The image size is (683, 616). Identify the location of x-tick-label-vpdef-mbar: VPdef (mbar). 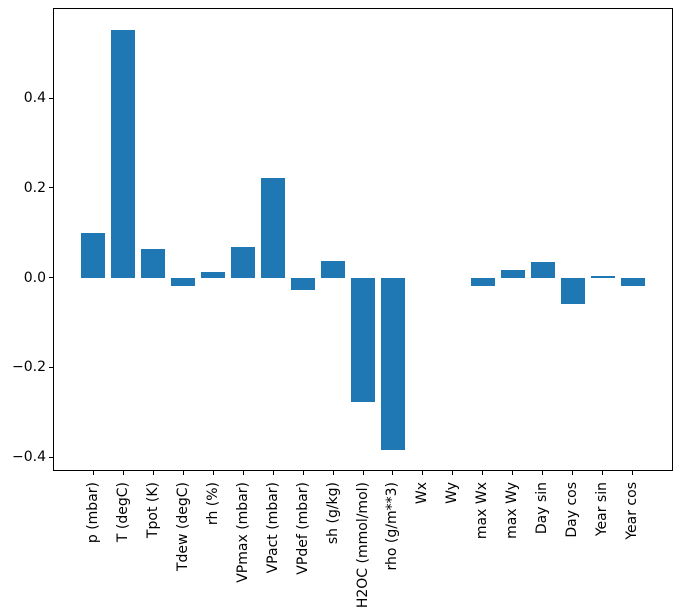
(302, 528).